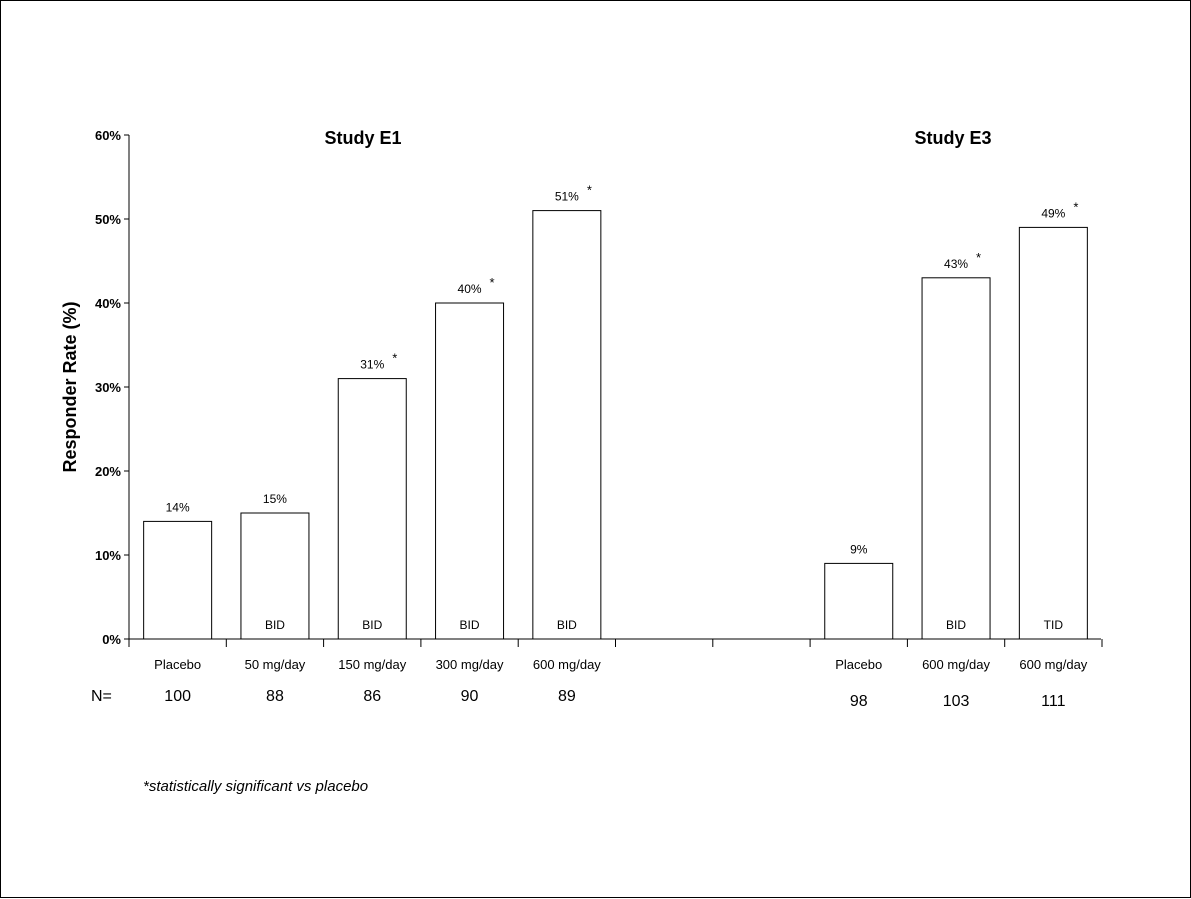 The width and height of the screenshot is (1191, 899). What do you see at coordinates (859, 549) in the screenshot?
I see `bar-value-label: 9%` at bounding box center [859, 549].